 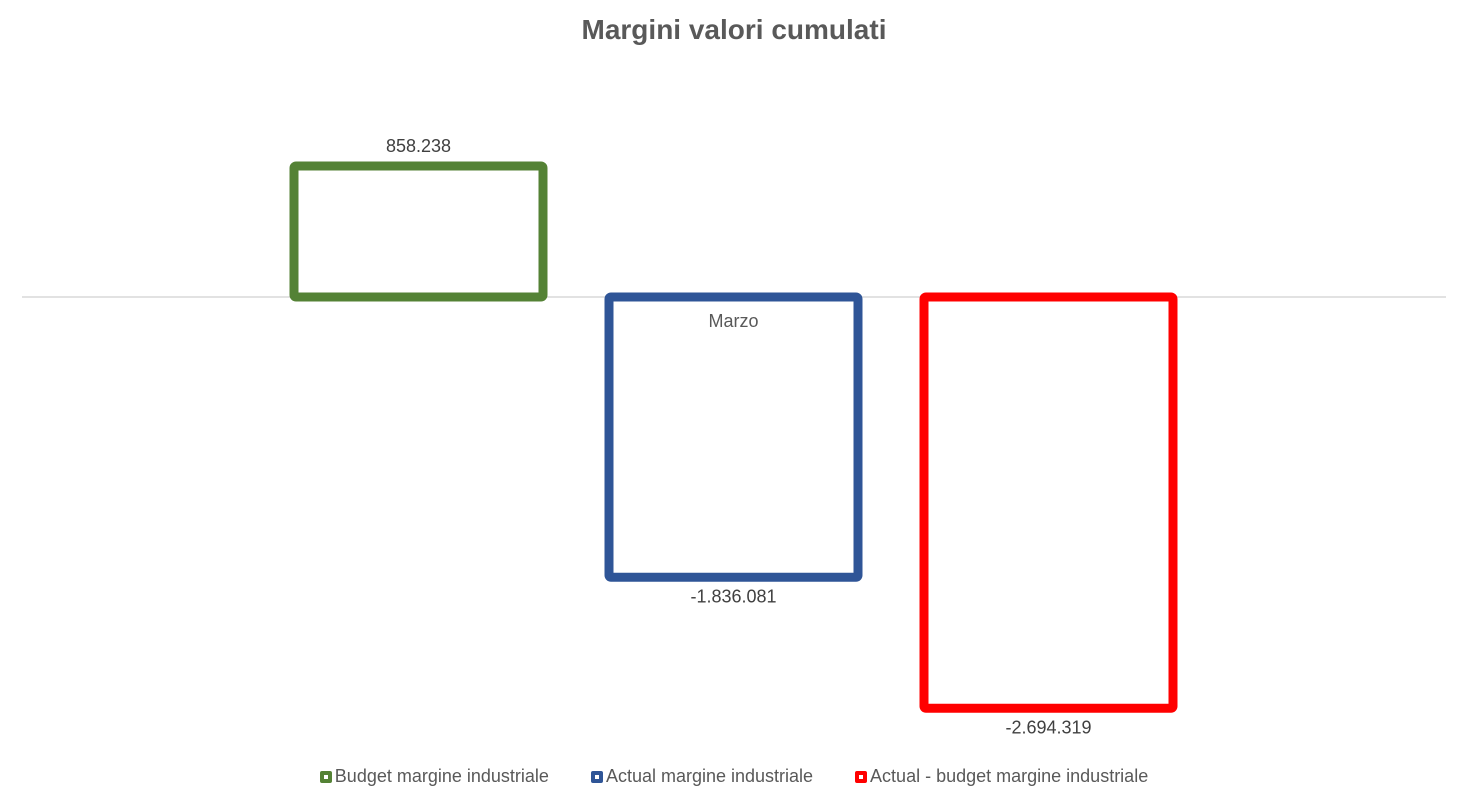 I want to click on legend-swatch-actual, so click(x=596, y=776).